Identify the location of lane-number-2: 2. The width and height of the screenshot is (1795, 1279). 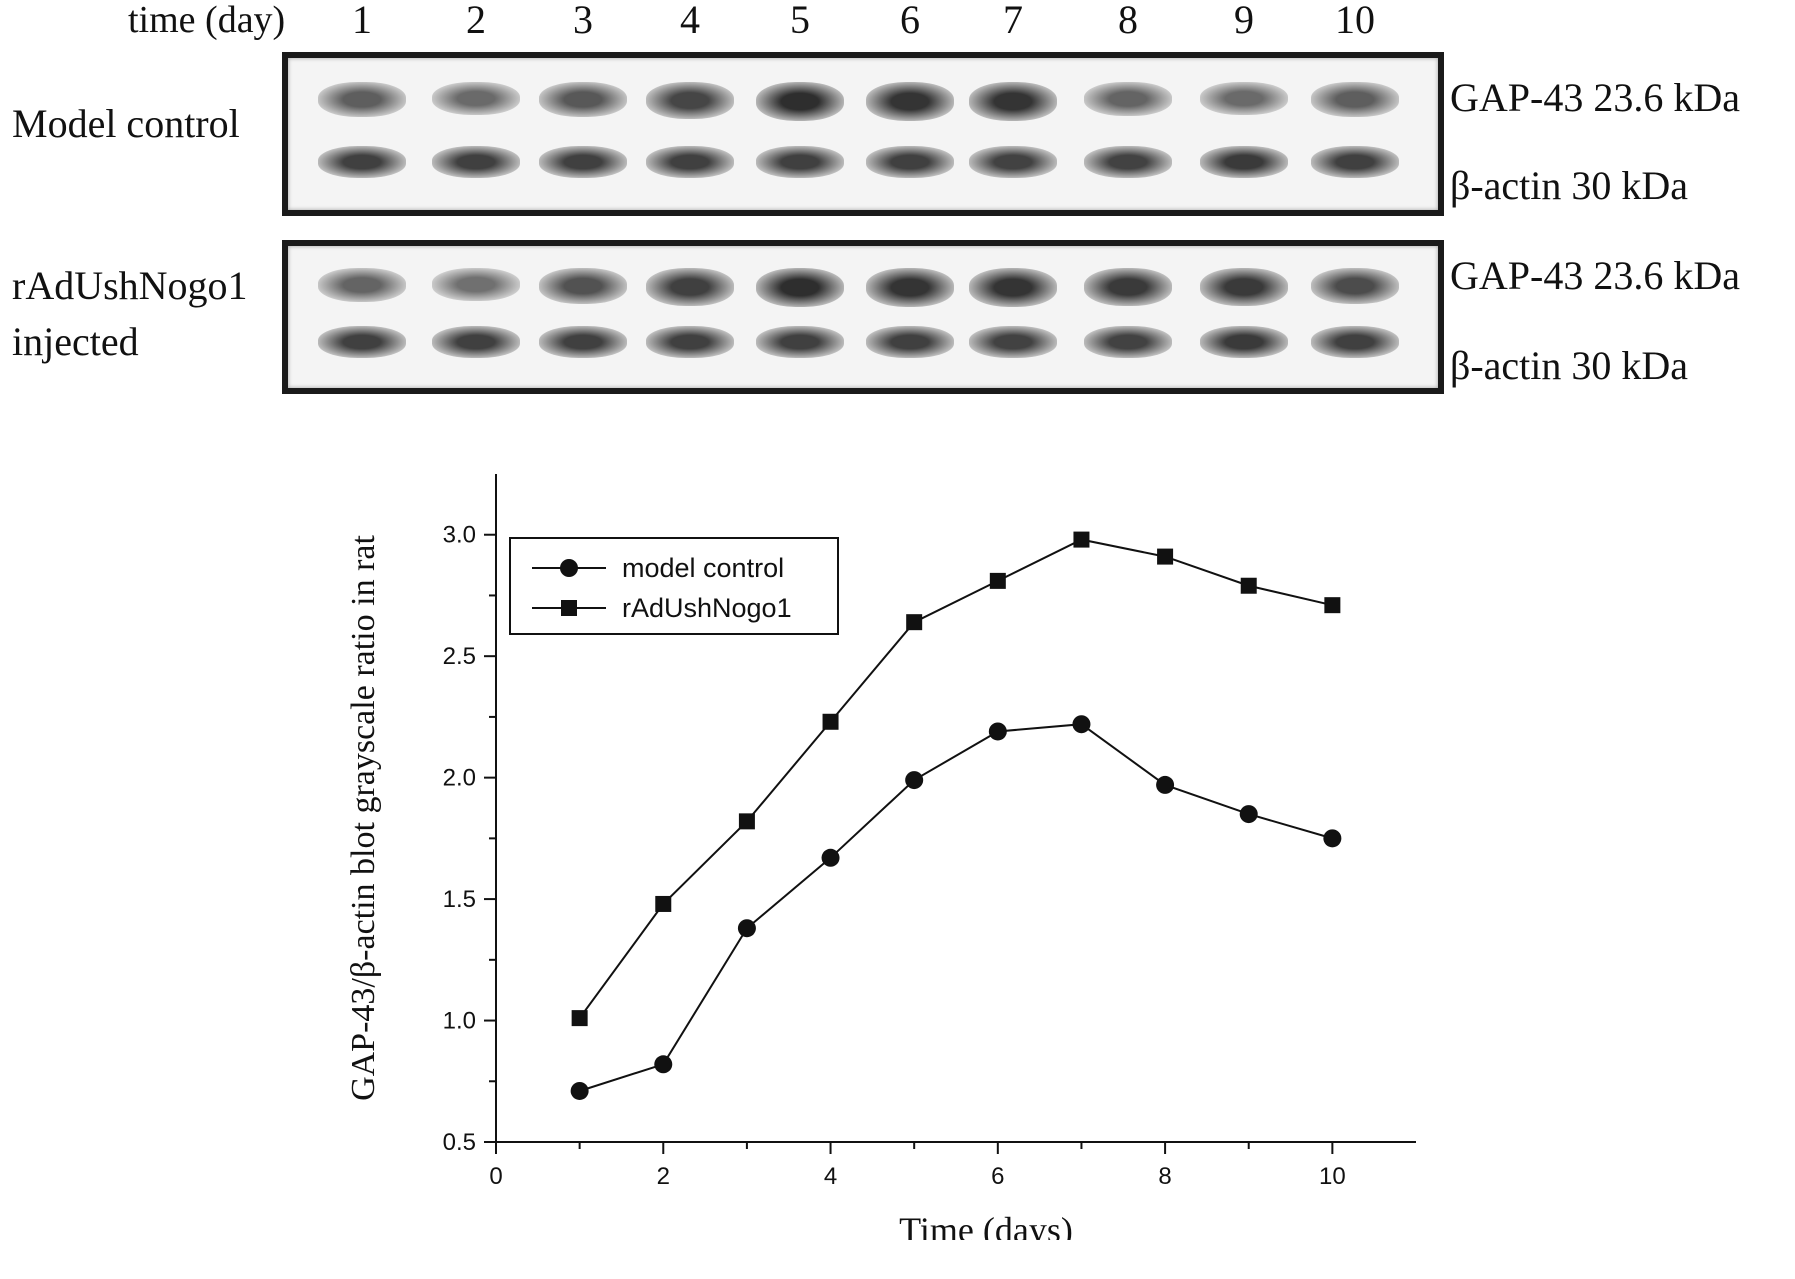
(476, 21).